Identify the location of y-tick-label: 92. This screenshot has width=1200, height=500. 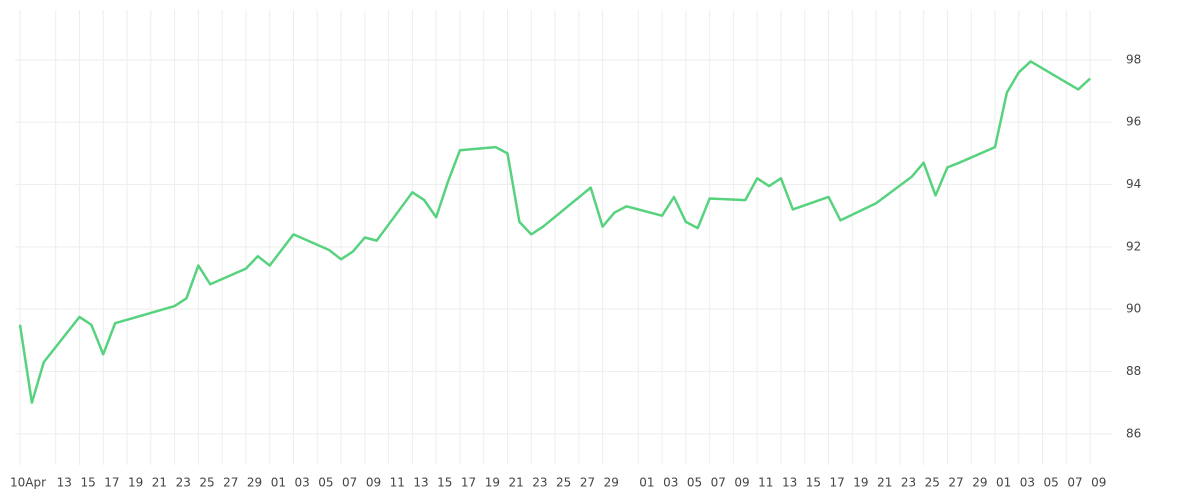
(1133, 246).